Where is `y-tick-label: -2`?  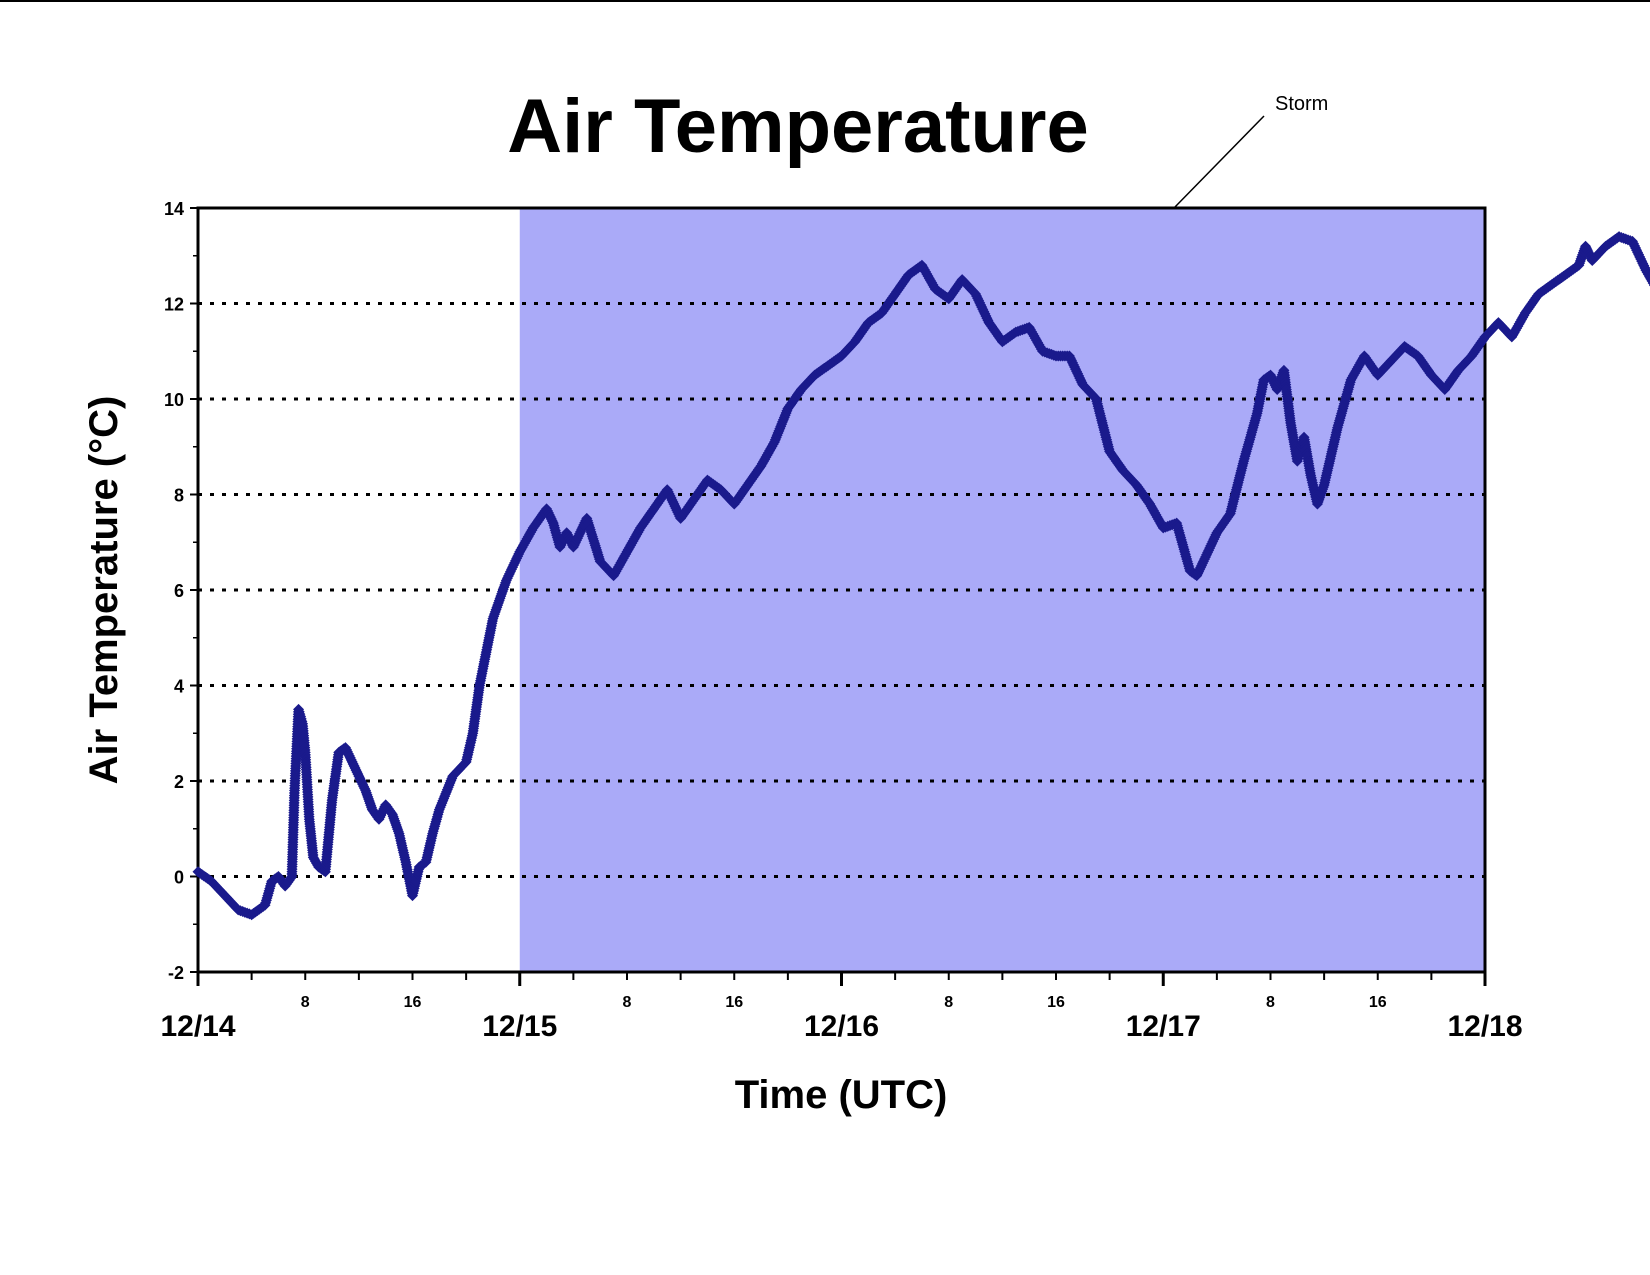 y-tick-label: -2 is located at coordinates (176, 973).